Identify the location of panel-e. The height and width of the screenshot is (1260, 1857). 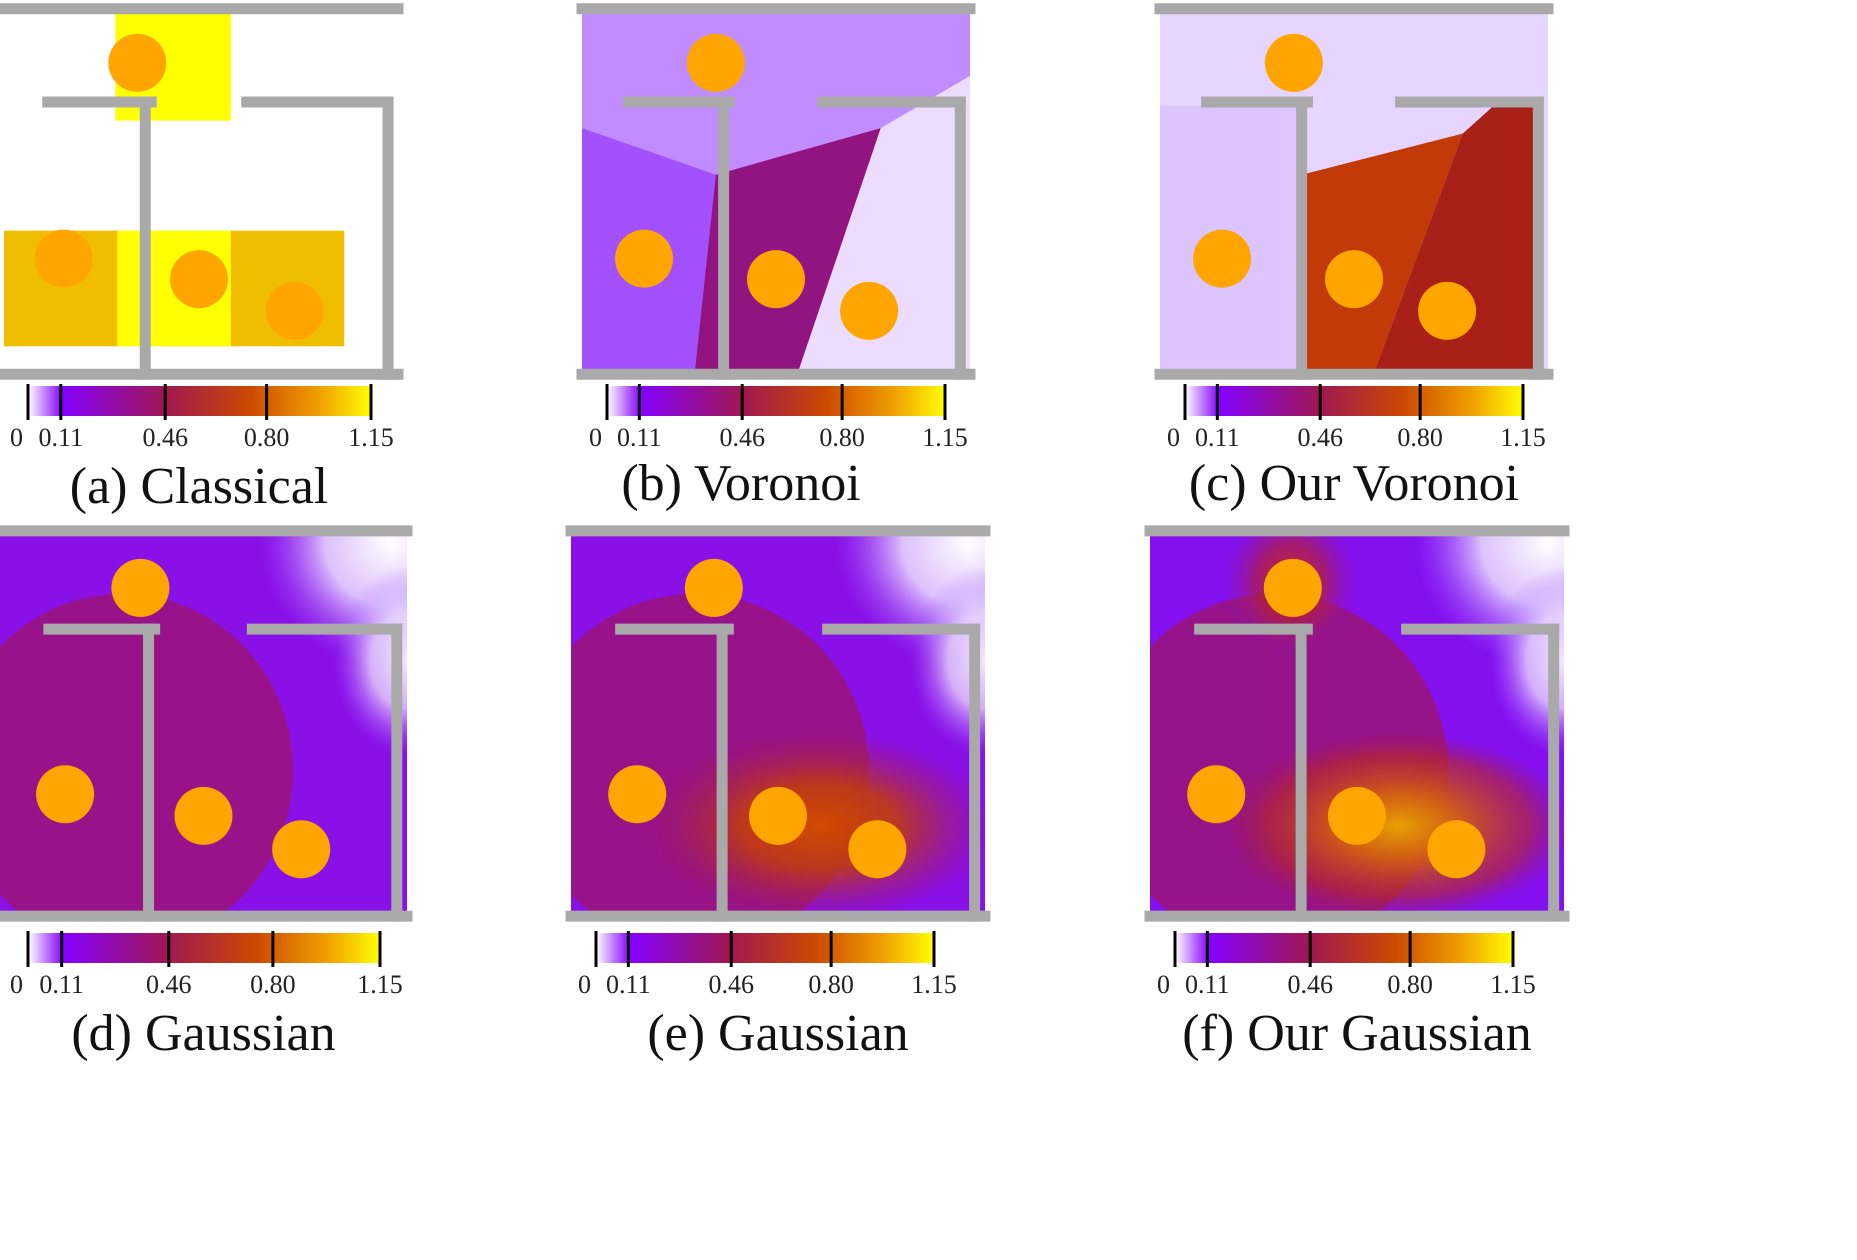
(778, 723).